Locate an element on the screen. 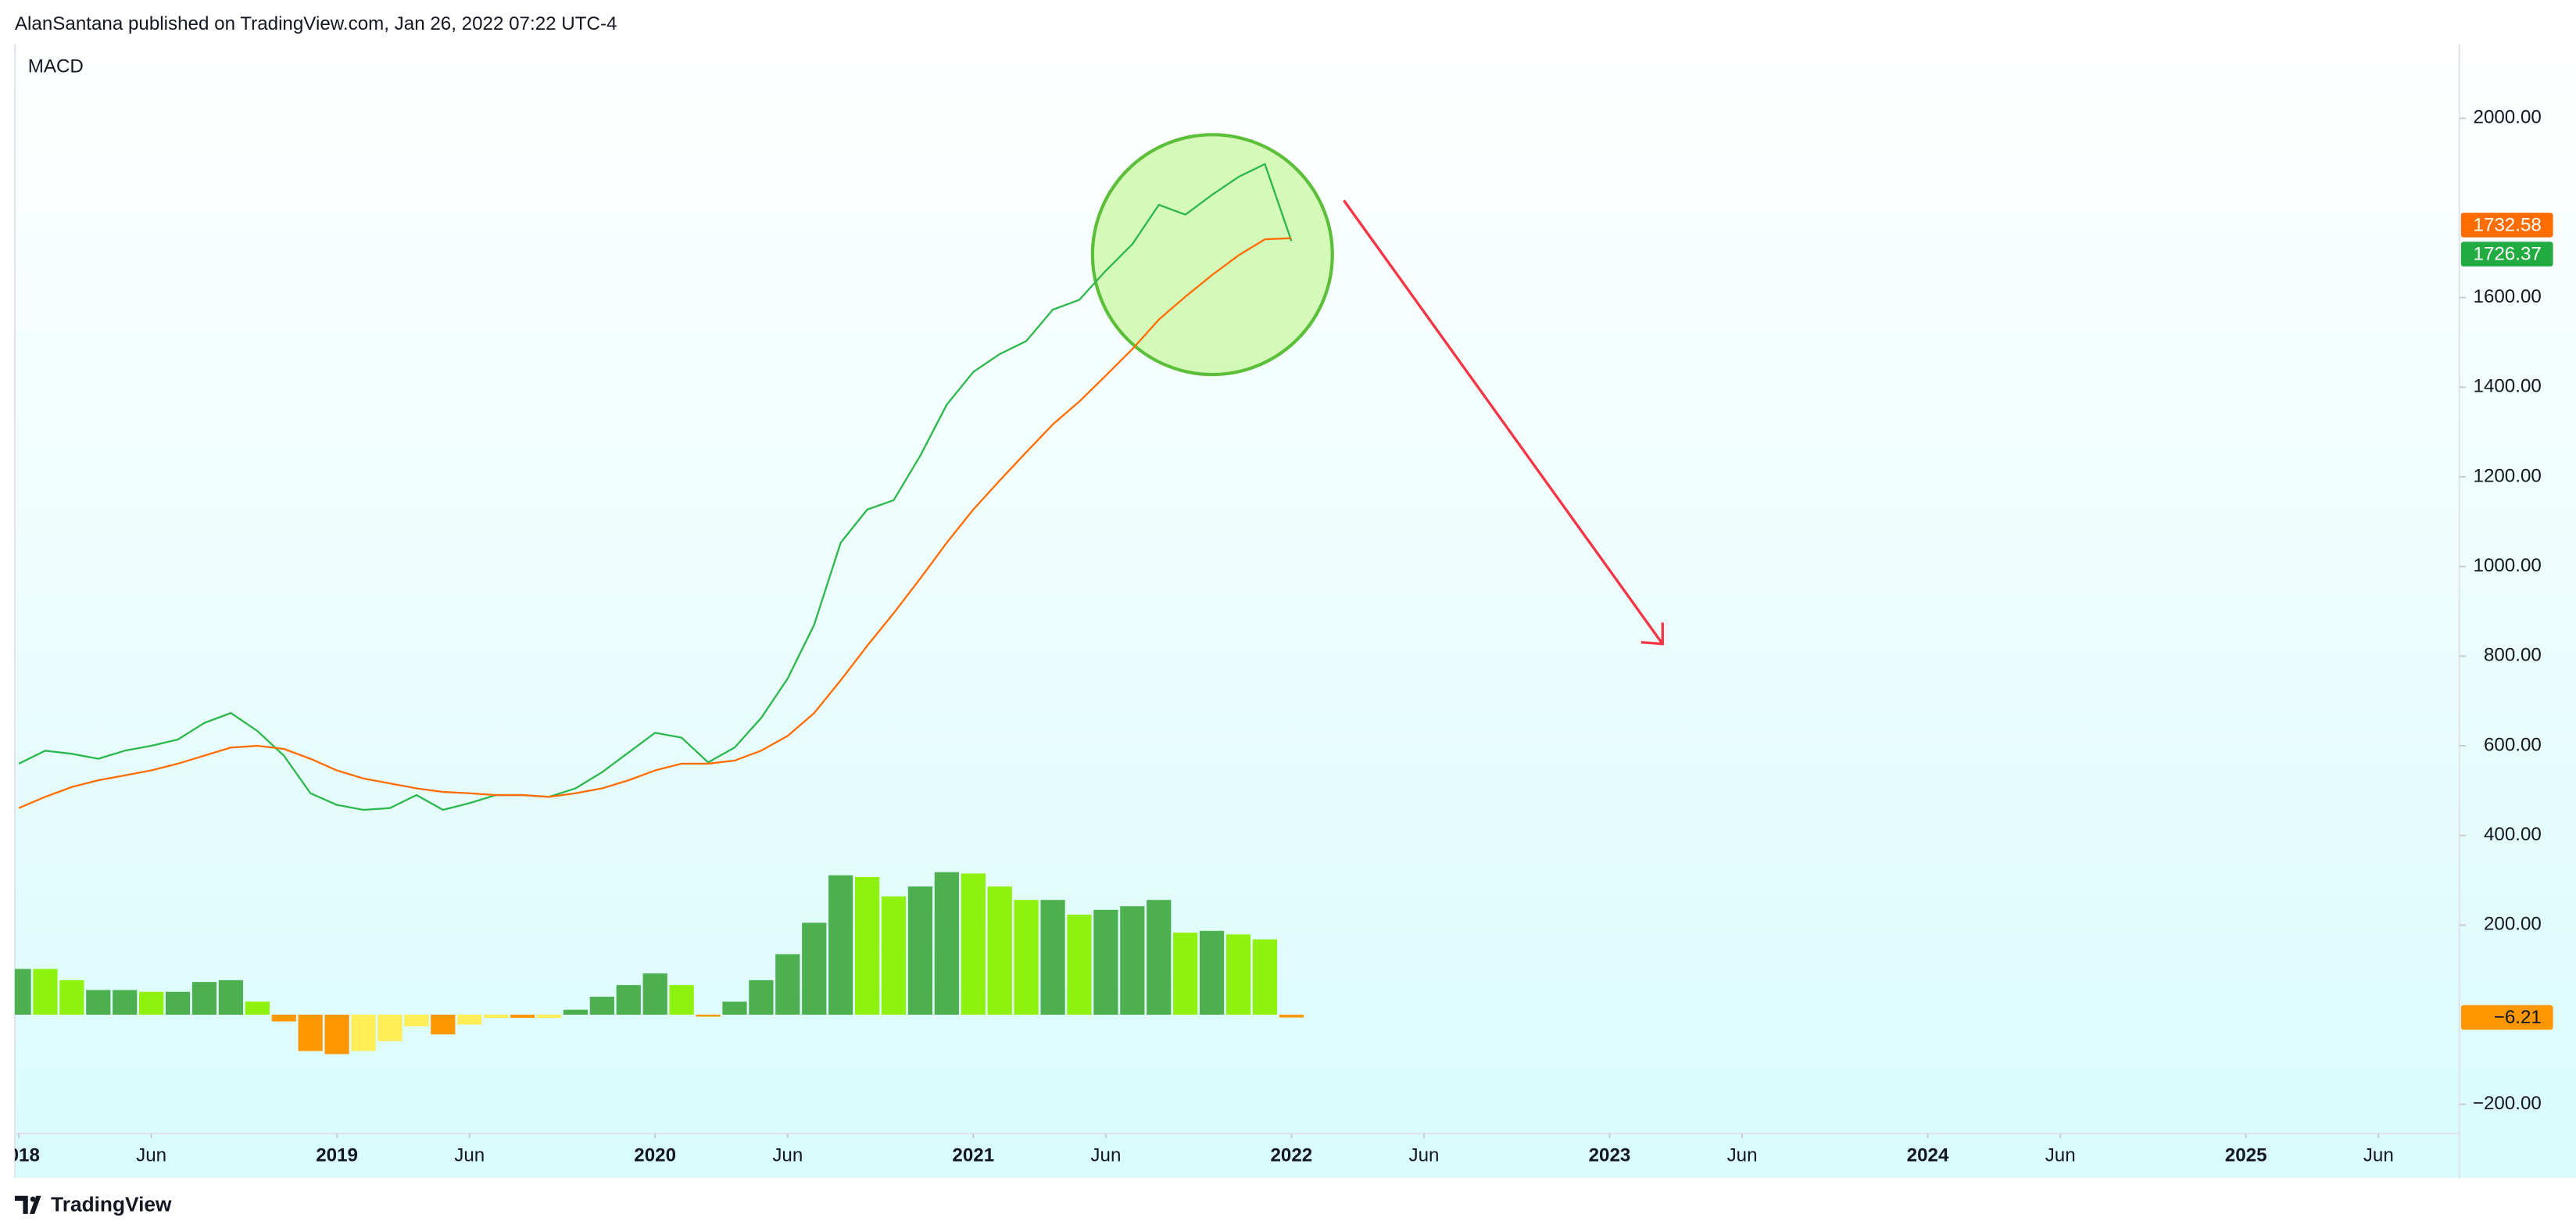  x-tick-label: 2020 is located at coordinates (655, 1155).